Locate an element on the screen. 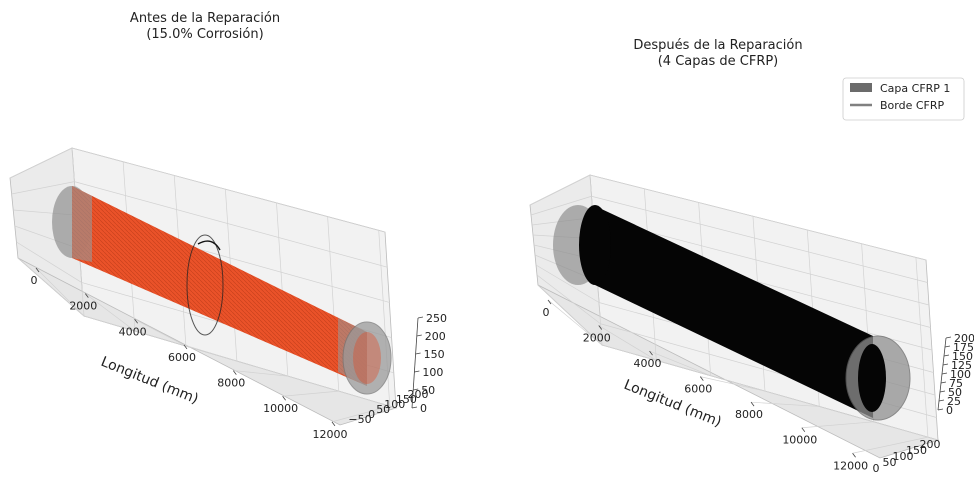 The image size is (974, 484). z-tick-label: 250 is located at coordinates (436, 318).